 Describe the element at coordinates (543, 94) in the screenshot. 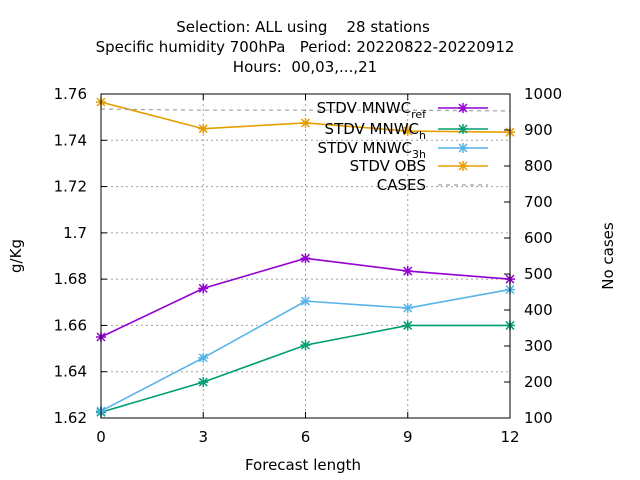

I see `y2-tick-label: 1000` at that location.